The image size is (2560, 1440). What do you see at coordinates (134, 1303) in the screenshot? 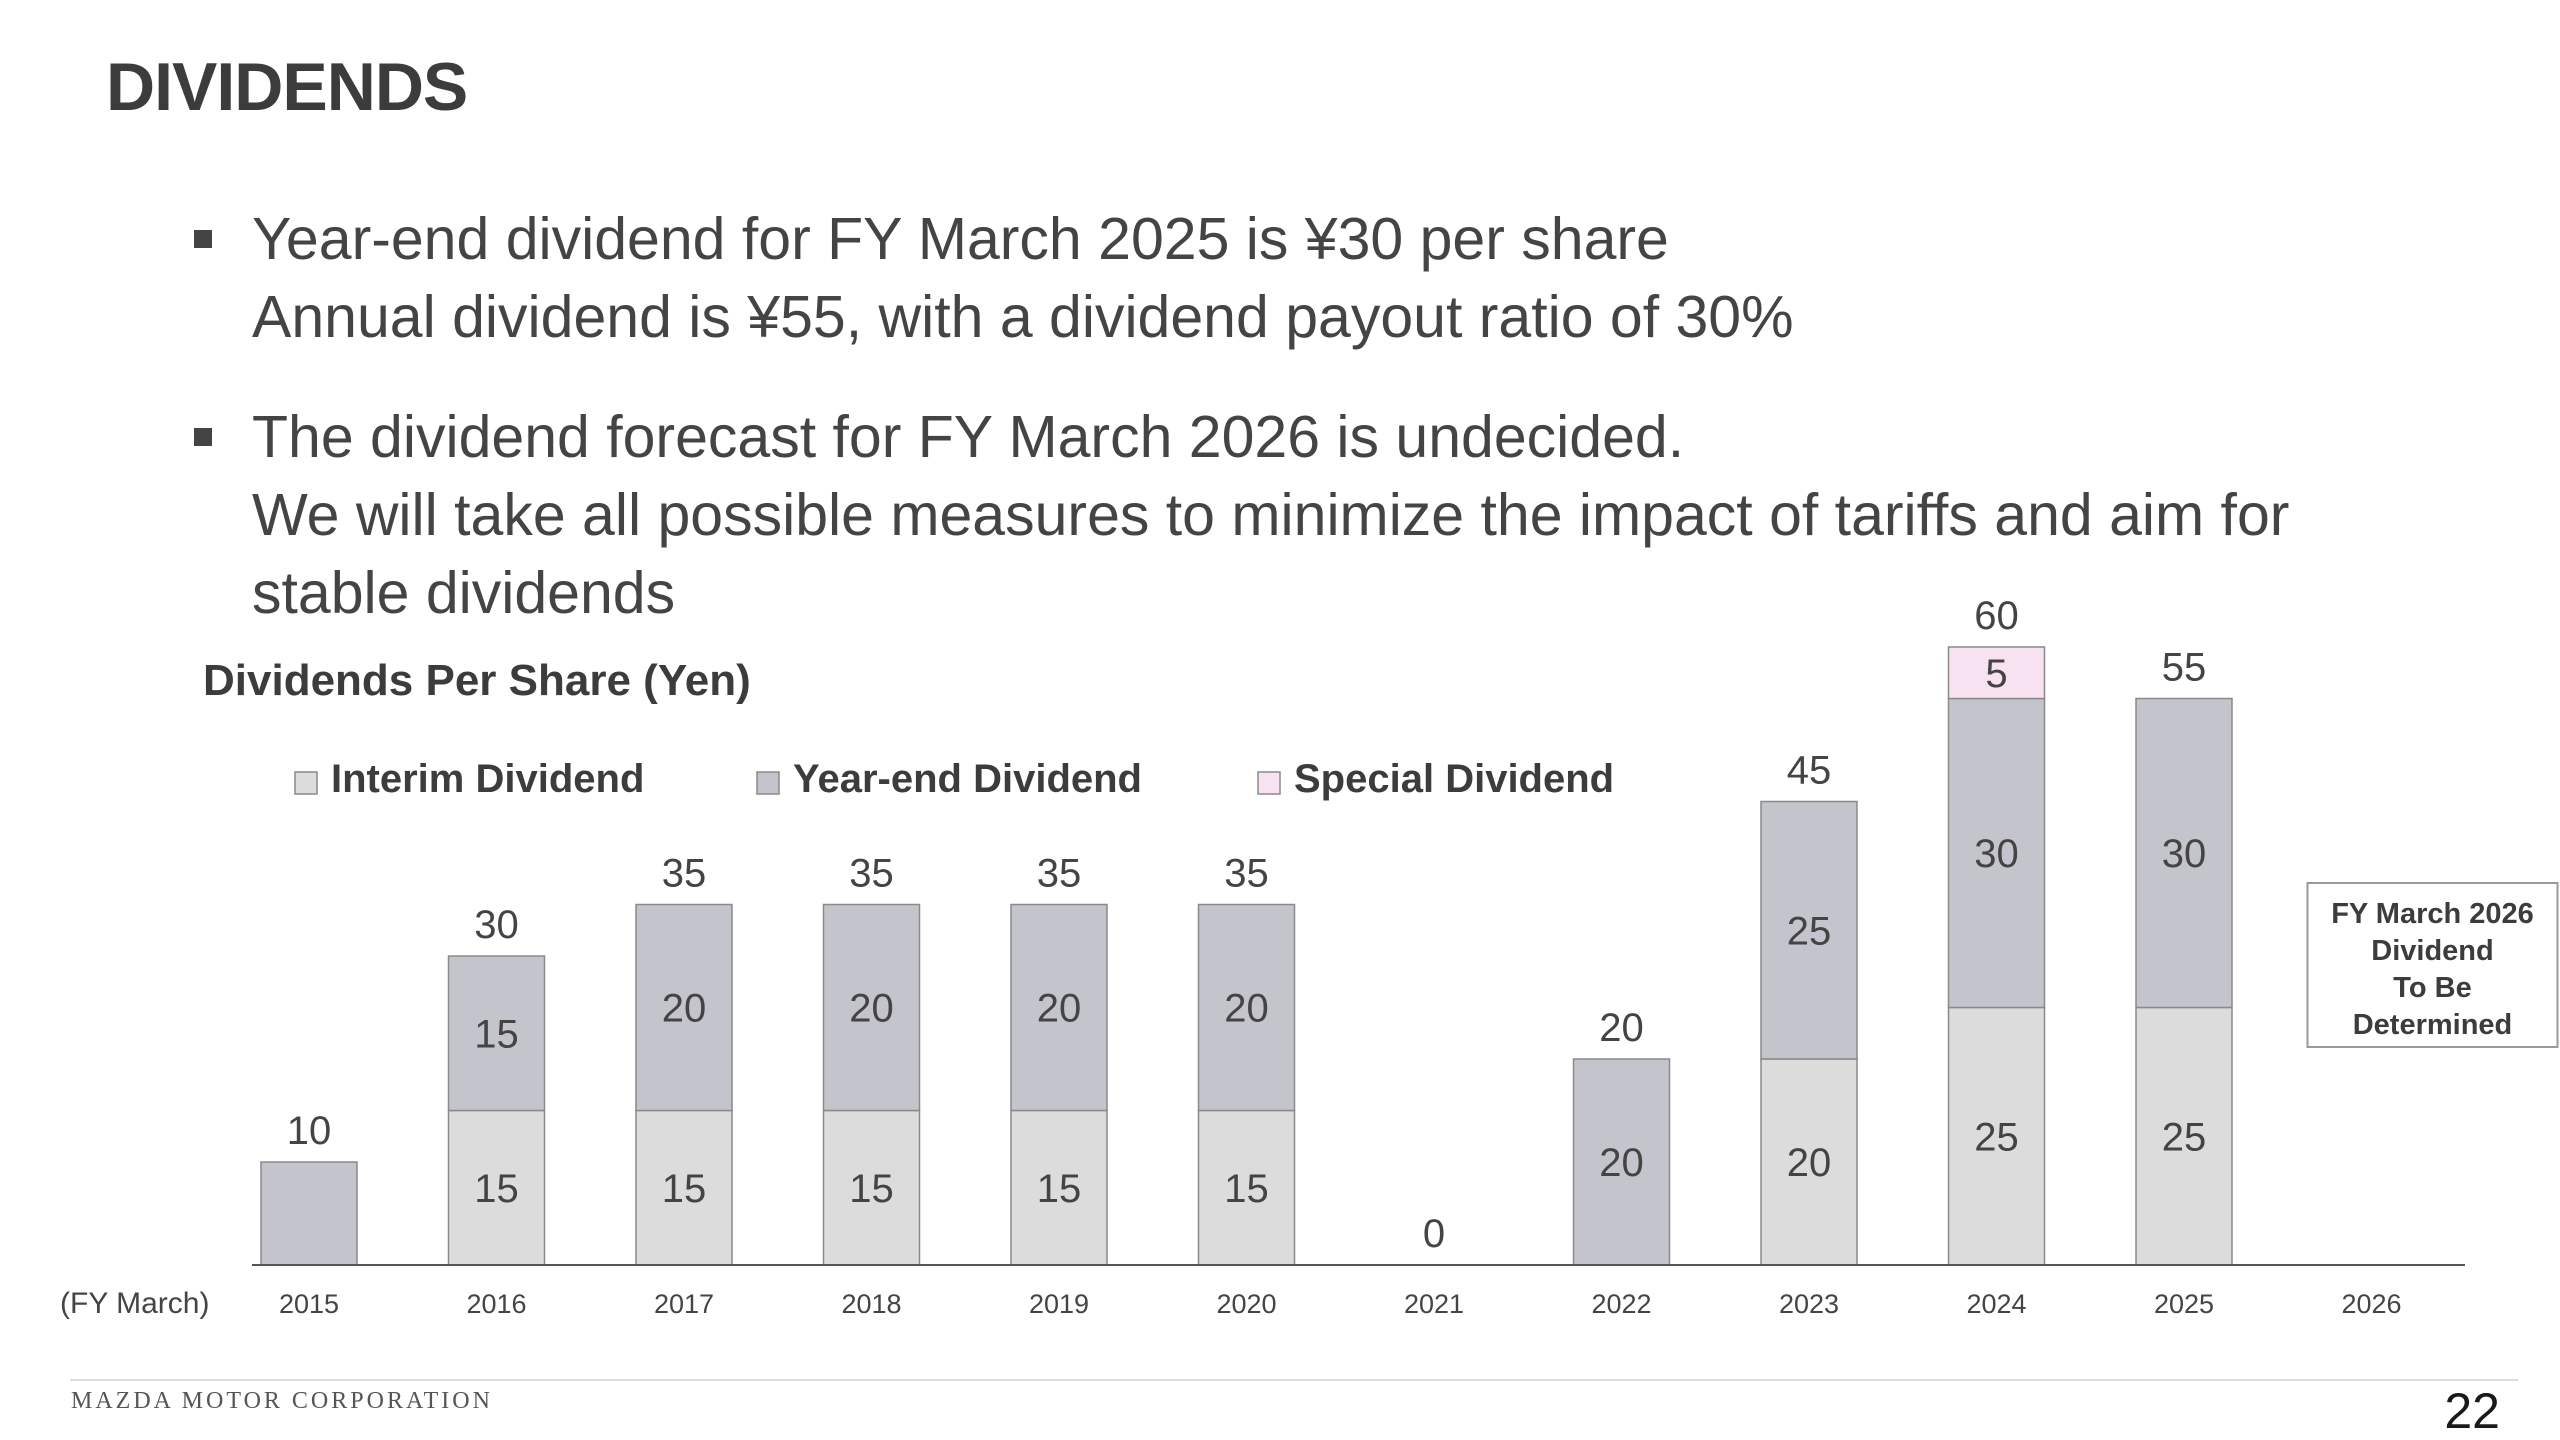
I see `x-axis-label: (FY March)` at bounding box center [134, 1303].